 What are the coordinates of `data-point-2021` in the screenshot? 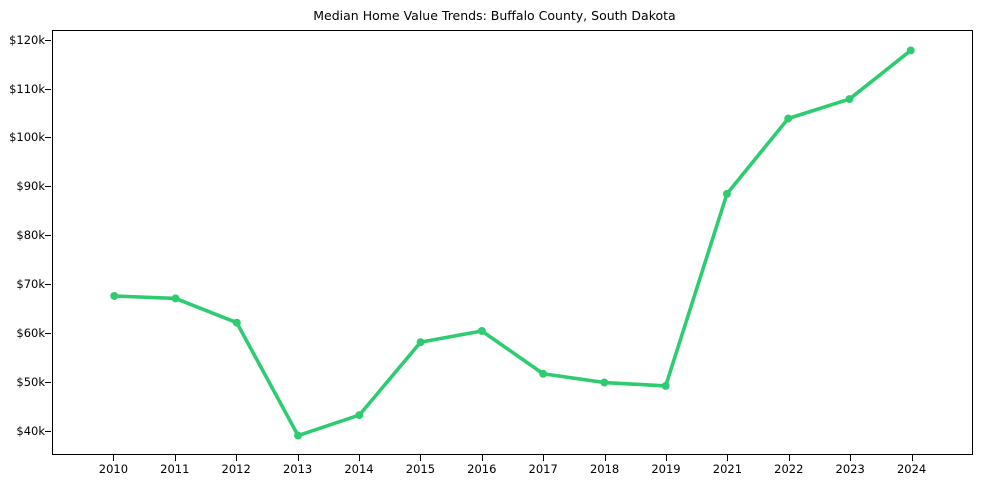 It's located at (726, 193).